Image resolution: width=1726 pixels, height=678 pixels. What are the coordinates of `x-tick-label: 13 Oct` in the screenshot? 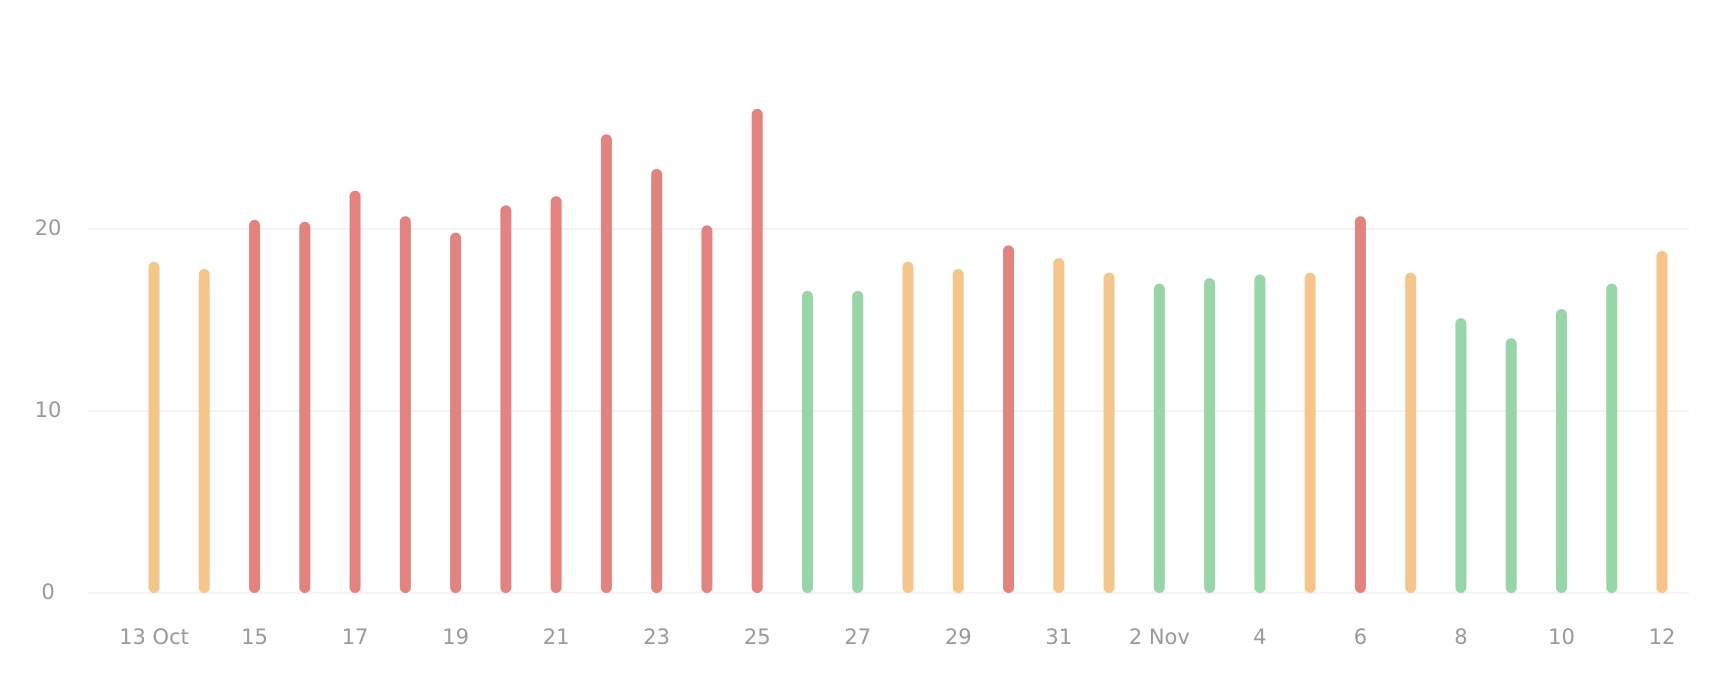 It's located at (154, 637).